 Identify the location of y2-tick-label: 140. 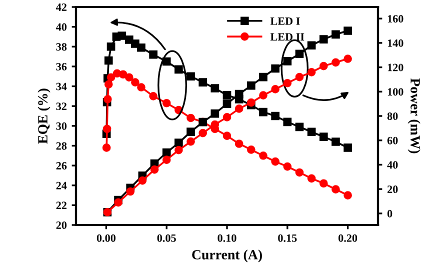
(396, 43).